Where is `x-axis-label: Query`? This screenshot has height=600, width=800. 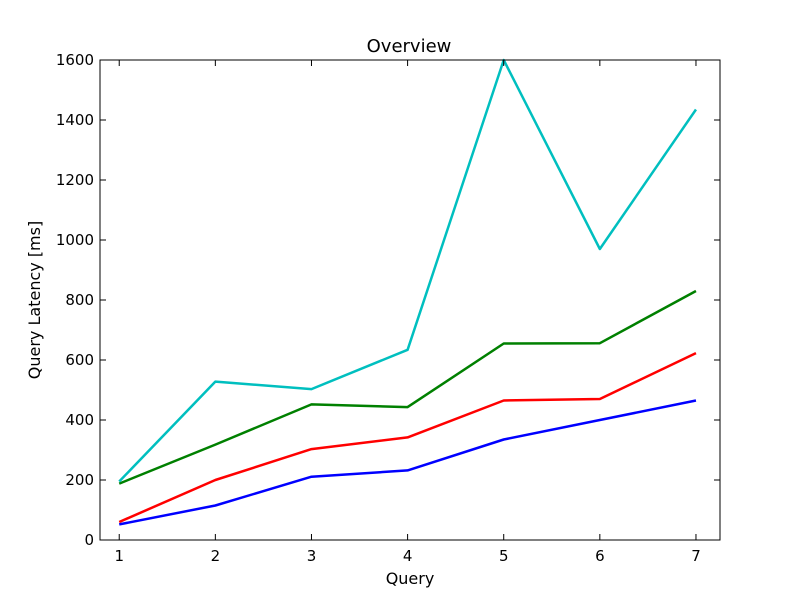
x-axis-label: Query is located at coordinates (410, 578).